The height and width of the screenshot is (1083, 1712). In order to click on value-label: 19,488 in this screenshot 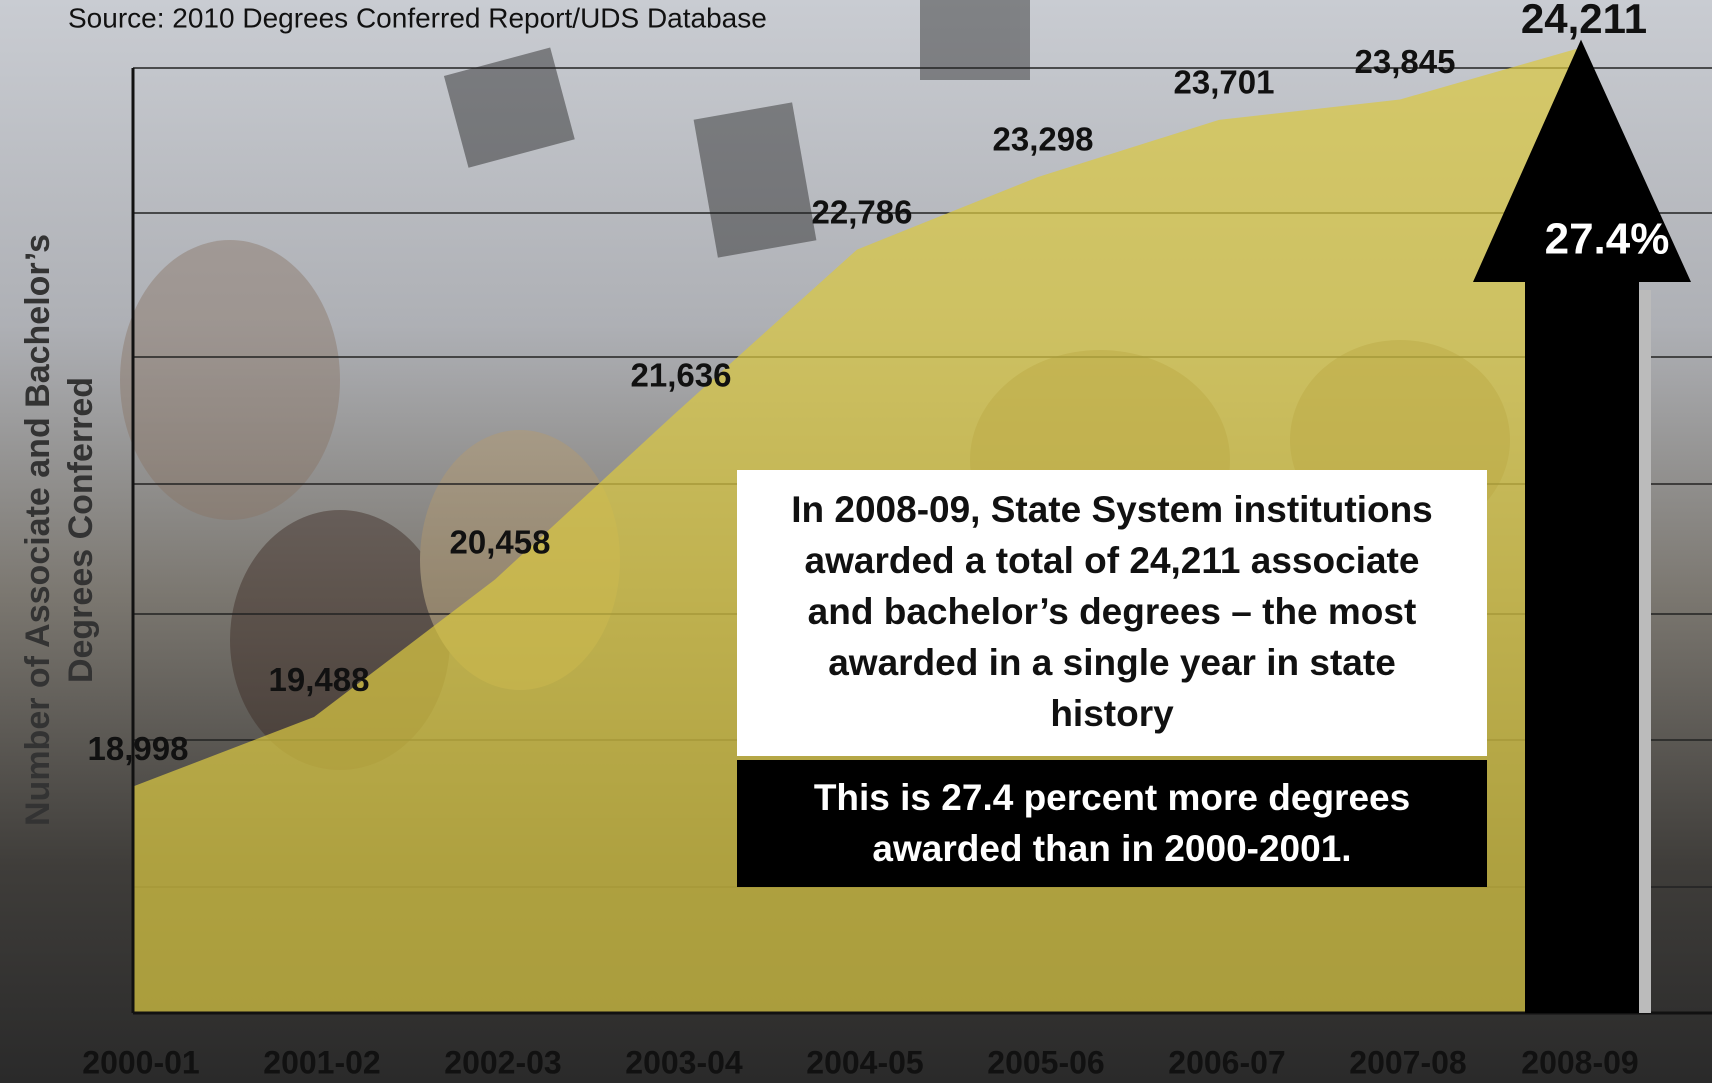, I will do `click(319, 679)`.